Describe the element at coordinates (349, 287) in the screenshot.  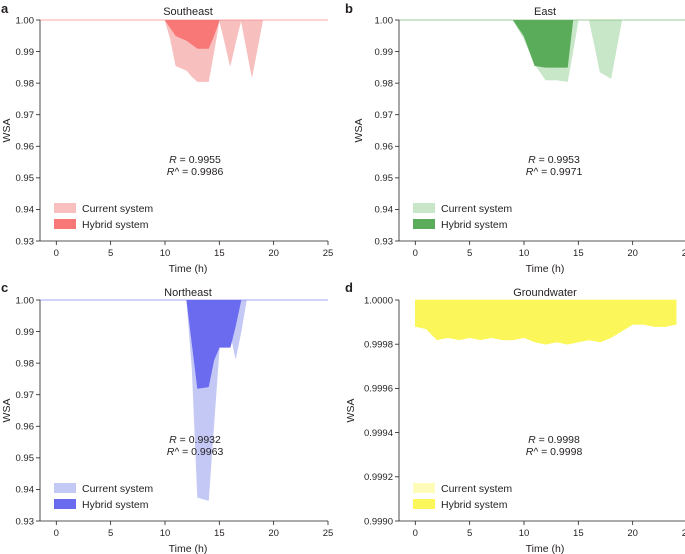
I see `panel-letter: d` at that location.